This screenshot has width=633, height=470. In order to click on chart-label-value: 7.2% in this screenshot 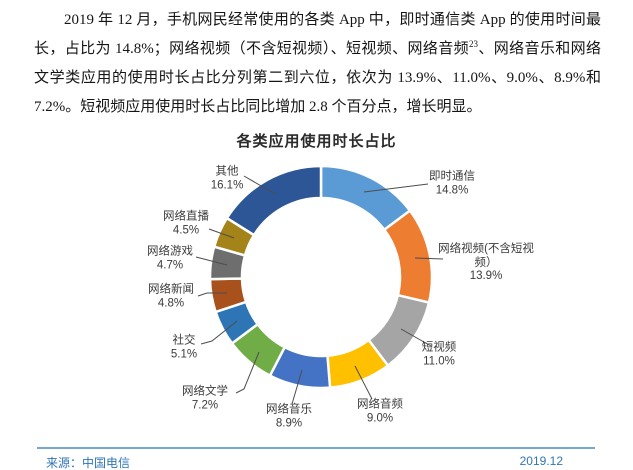, I will do `click(205, 405)`.